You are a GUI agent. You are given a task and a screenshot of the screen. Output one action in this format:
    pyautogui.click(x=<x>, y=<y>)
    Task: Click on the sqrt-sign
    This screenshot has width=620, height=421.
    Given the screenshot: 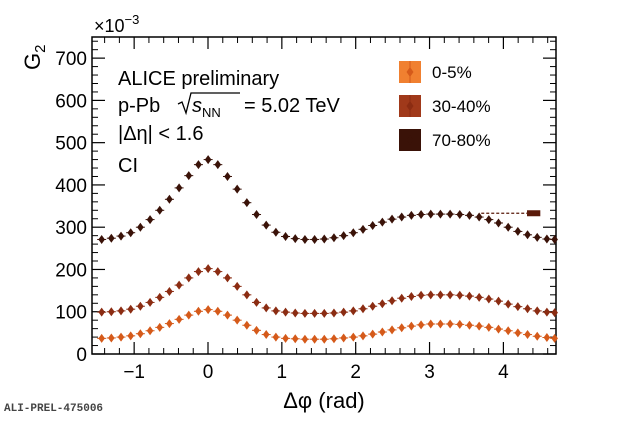 What is the action you would take?
    pyautogui.click(x=208, y=104)
    